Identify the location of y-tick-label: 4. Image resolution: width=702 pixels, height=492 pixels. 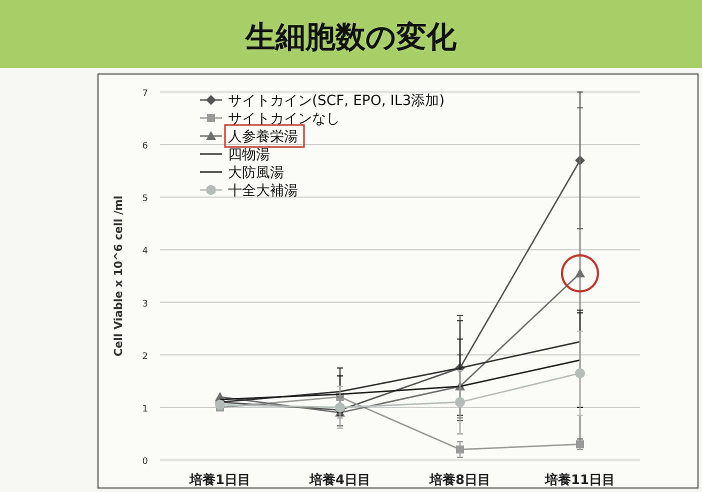
(145, 251).